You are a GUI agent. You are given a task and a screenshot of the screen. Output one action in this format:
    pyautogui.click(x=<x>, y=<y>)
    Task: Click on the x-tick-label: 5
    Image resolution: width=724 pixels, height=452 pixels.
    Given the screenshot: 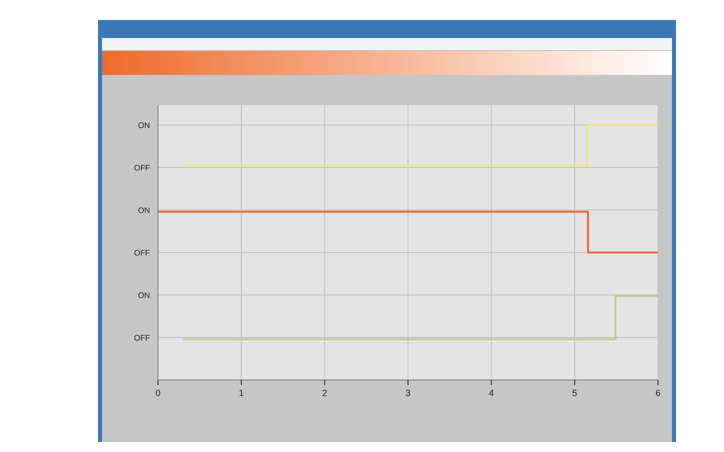 What is the action you would take?
    pyautogui.click(x=575, y=393)
    